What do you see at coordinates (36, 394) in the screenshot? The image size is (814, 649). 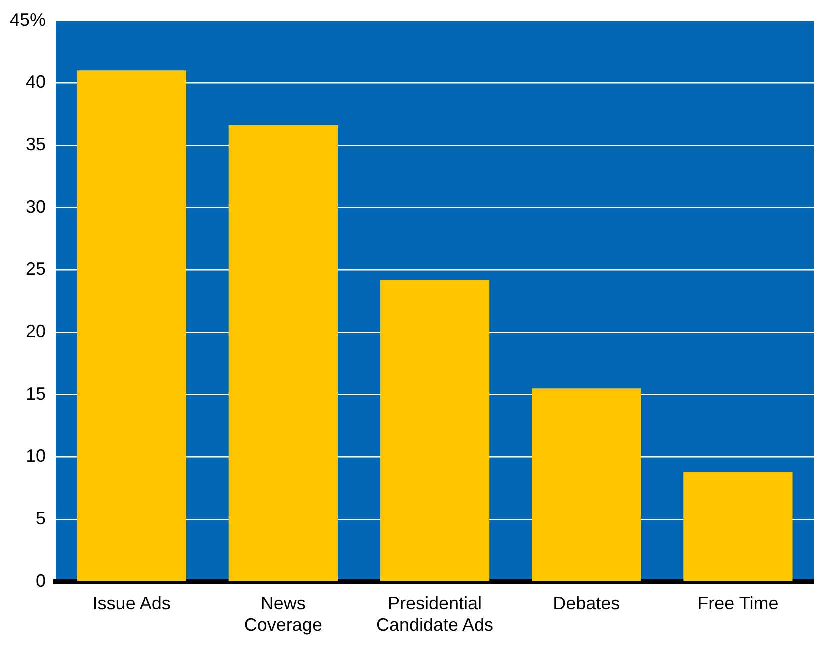 I see `y-tick-label: 15` at bounding box center [36, 394].